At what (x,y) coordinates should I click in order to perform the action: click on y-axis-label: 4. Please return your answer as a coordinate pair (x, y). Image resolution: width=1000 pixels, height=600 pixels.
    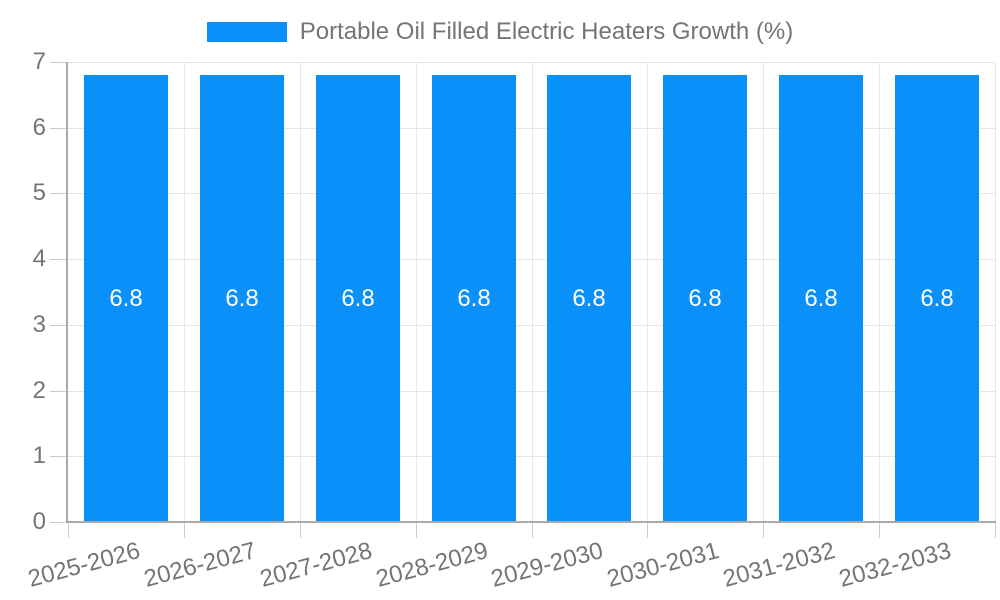
    Looking at the image, I should click on (39, 258).